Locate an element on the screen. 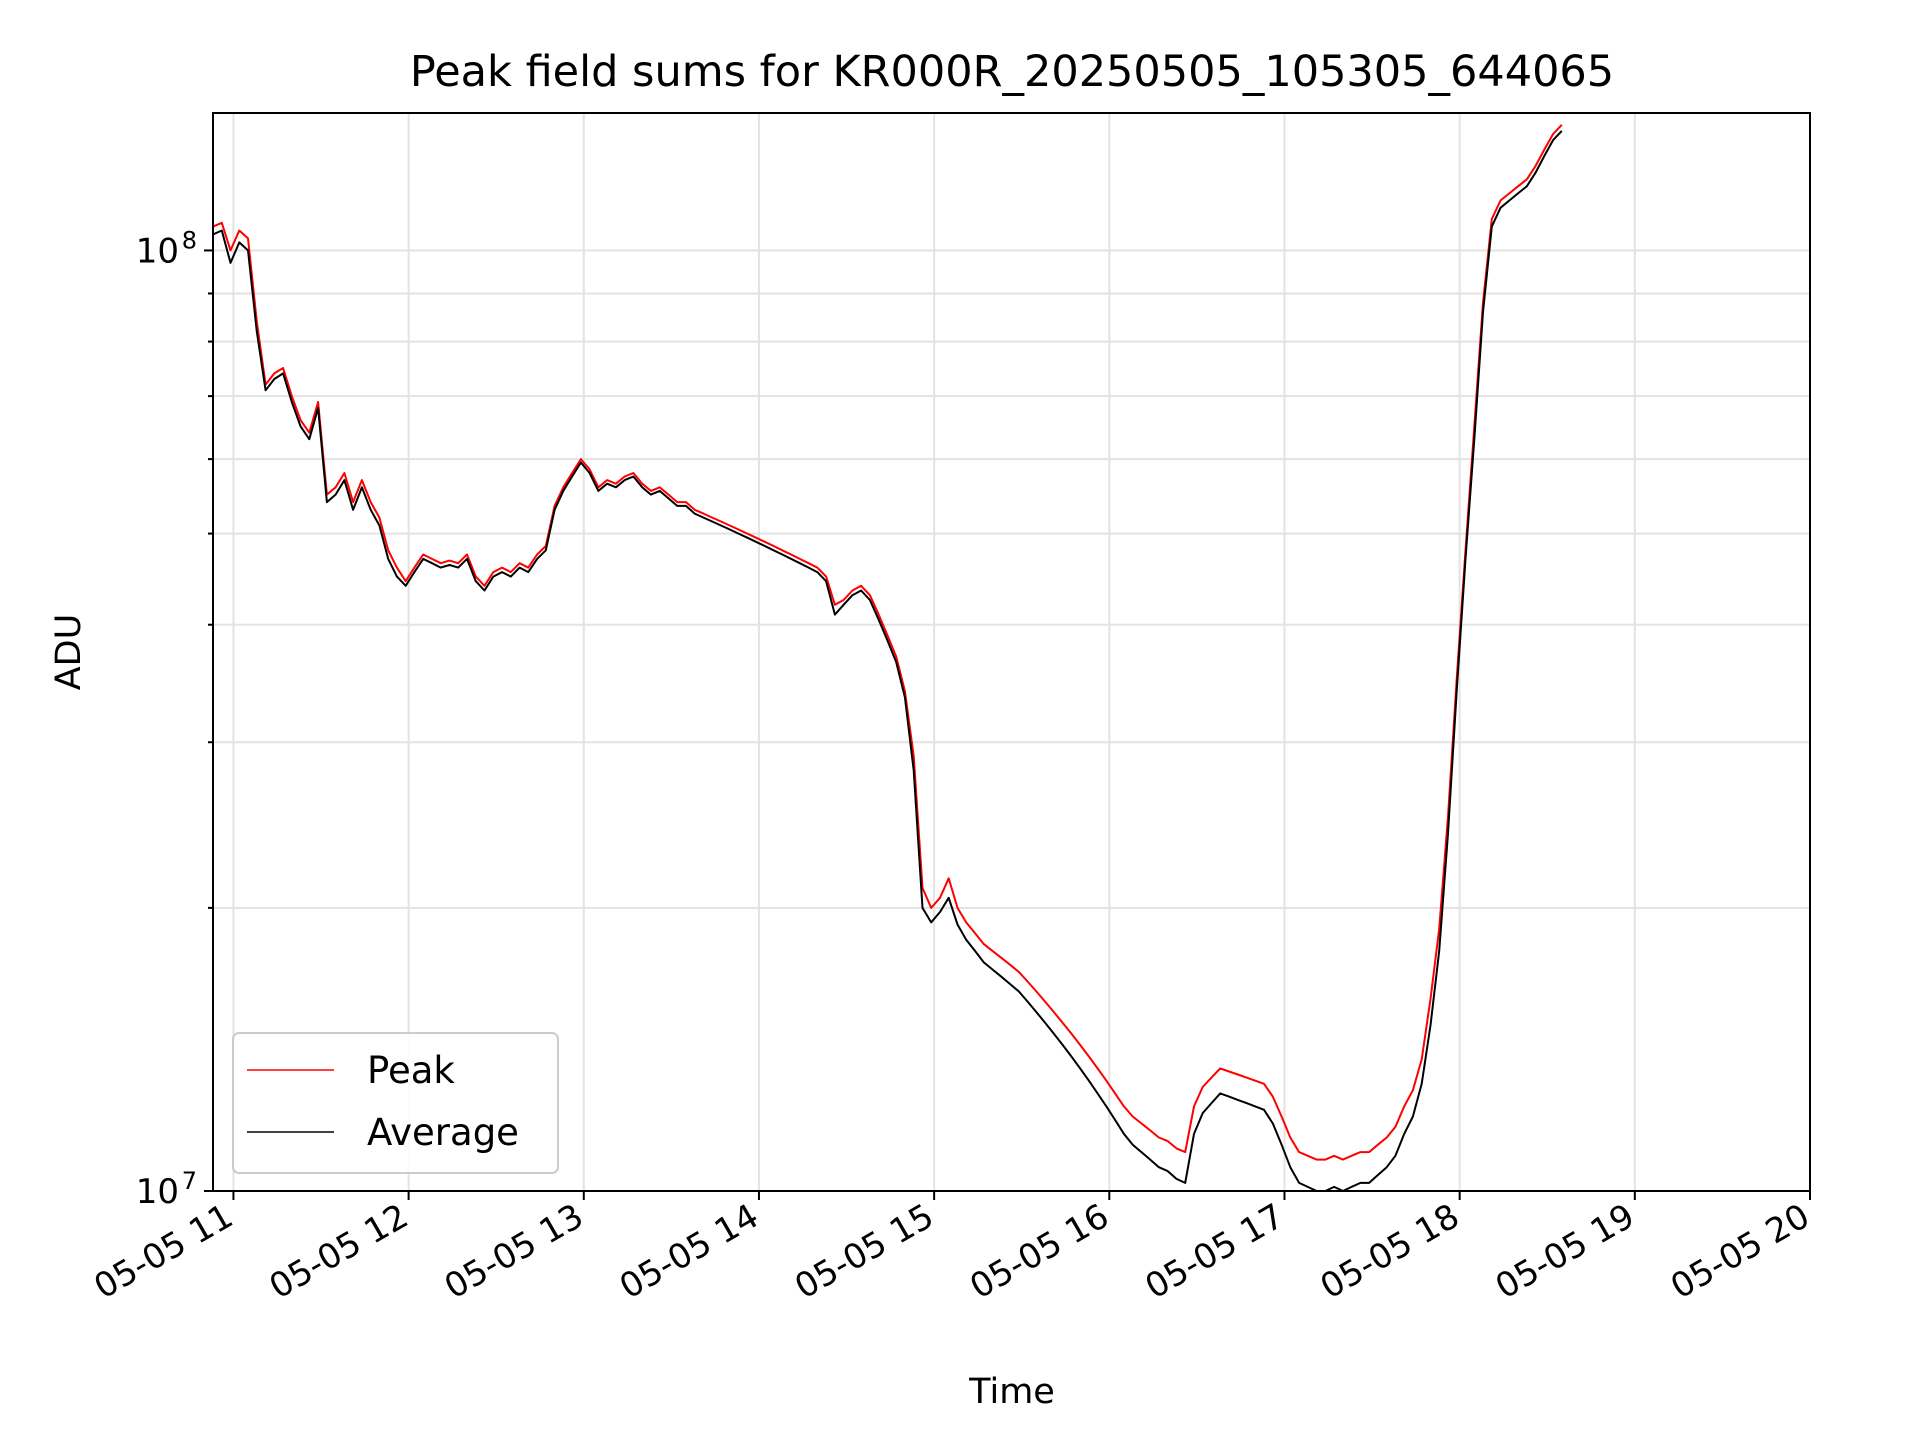 This screenshot has height=1440, width=1920. legend-box is located at coordinates (395, 1103).